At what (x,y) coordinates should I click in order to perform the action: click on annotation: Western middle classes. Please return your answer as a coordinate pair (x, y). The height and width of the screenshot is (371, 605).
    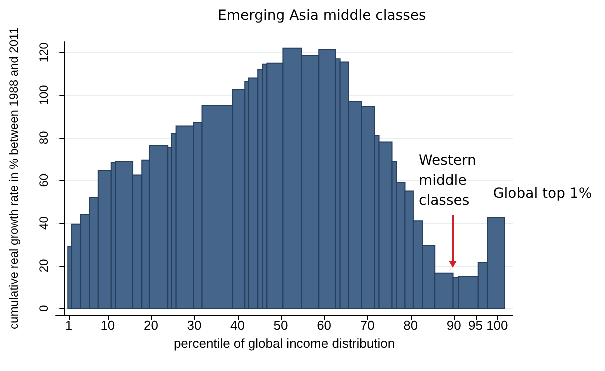
    Looking at the image, I should click on (450, 181).